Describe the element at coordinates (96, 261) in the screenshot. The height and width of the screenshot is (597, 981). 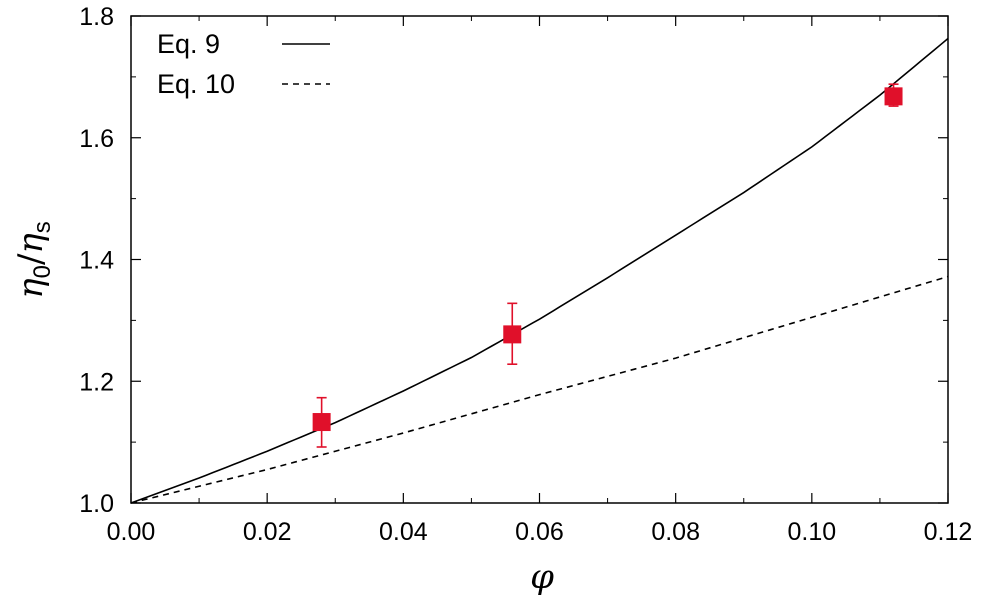
I see `y-tick-label: 1.4` at that location.